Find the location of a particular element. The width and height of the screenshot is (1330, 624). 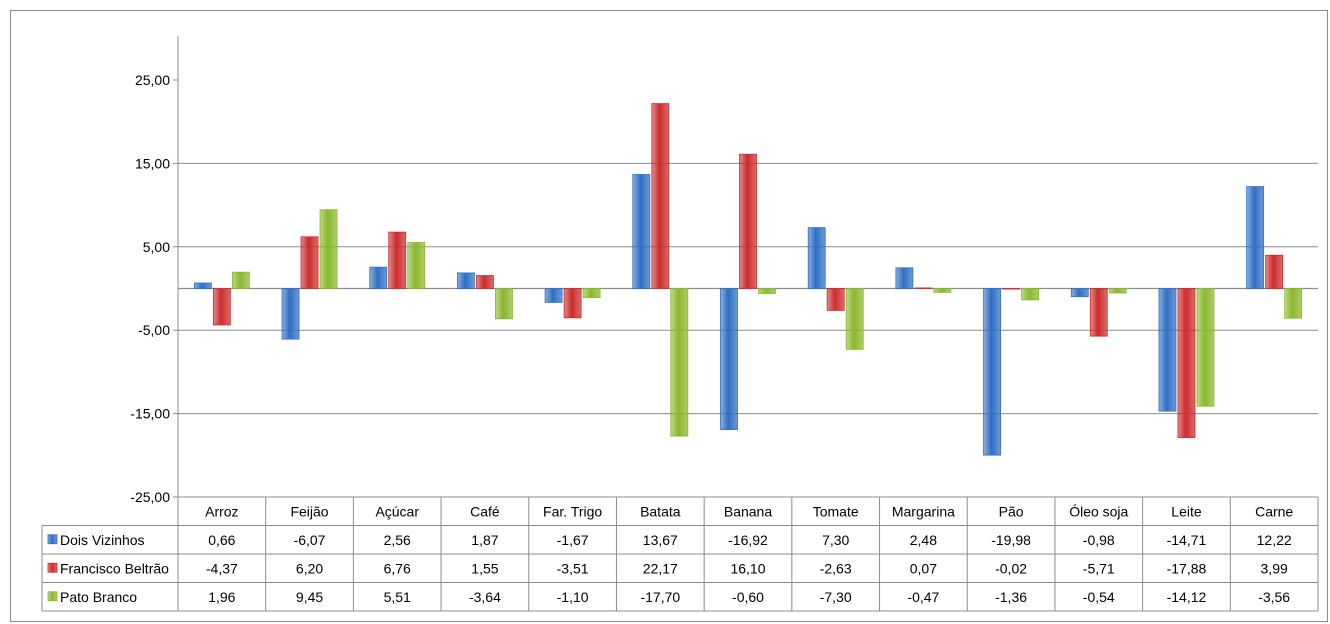

data-label: 1,87 is located at coordinates (484, 540).